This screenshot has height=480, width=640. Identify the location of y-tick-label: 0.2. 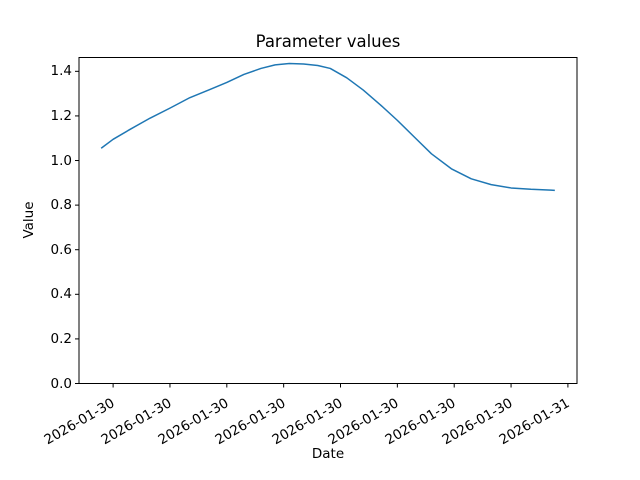
(61, 338).